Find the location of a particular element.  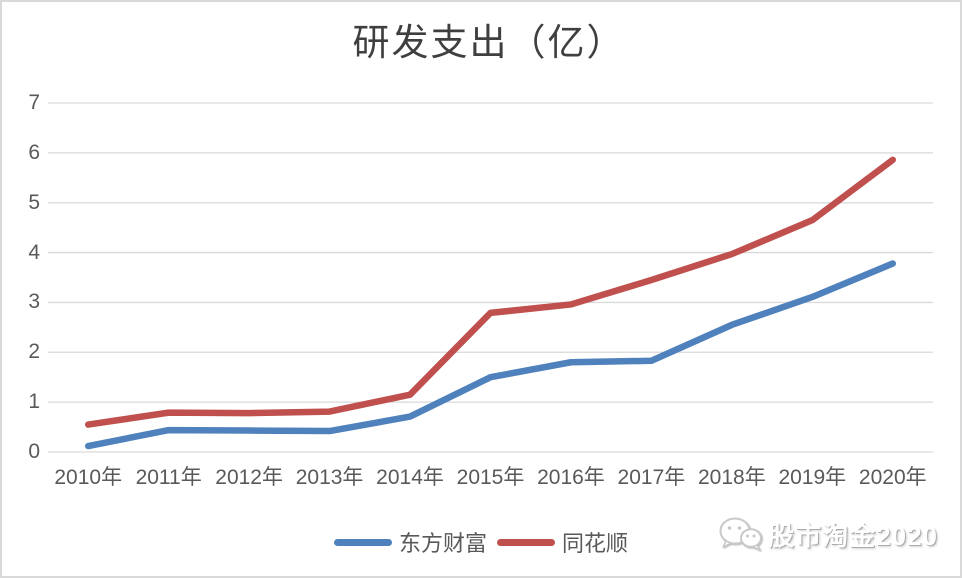

y-axis-tick-label: 1 is located at coordinates (34, 402).